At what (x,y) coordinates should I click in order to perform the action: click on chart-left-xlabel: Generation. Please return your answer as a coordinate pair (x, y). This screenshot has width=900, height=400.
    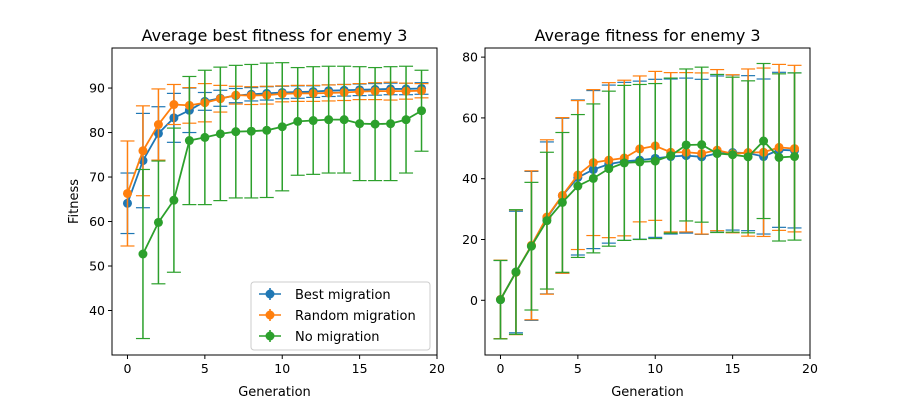
    Looking at the image, I should click on (274, 392).